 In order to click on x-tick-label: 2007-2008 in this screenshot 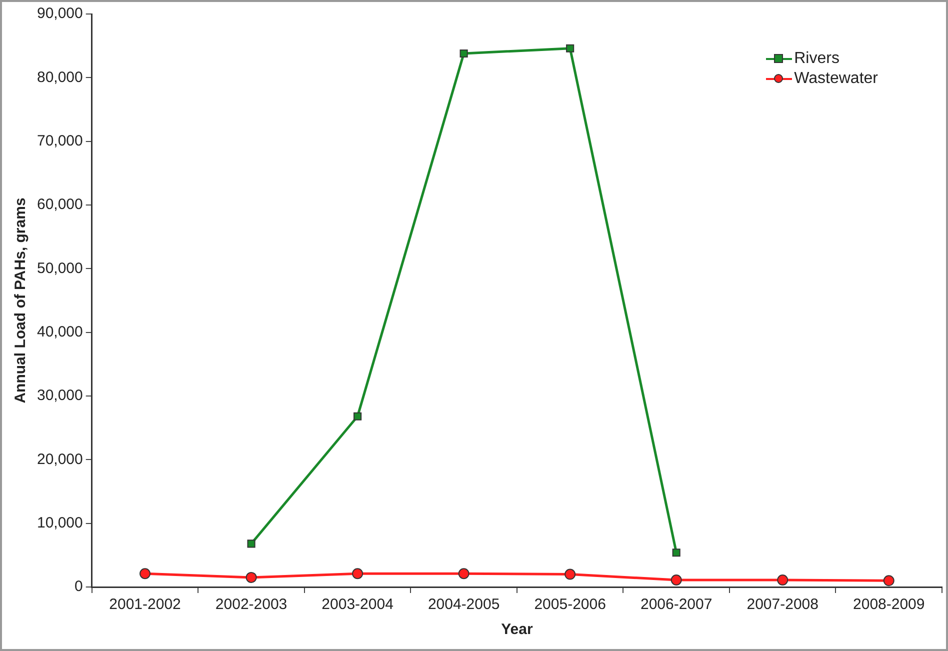, I will do `click(782, 605)`.